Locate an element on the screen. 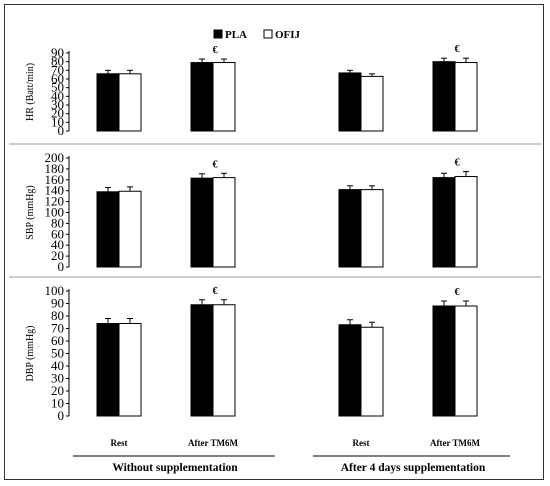 The height and width of the screenshot is (486, 550). legend-label-pla: PLA is located at coordinates (236, 35).